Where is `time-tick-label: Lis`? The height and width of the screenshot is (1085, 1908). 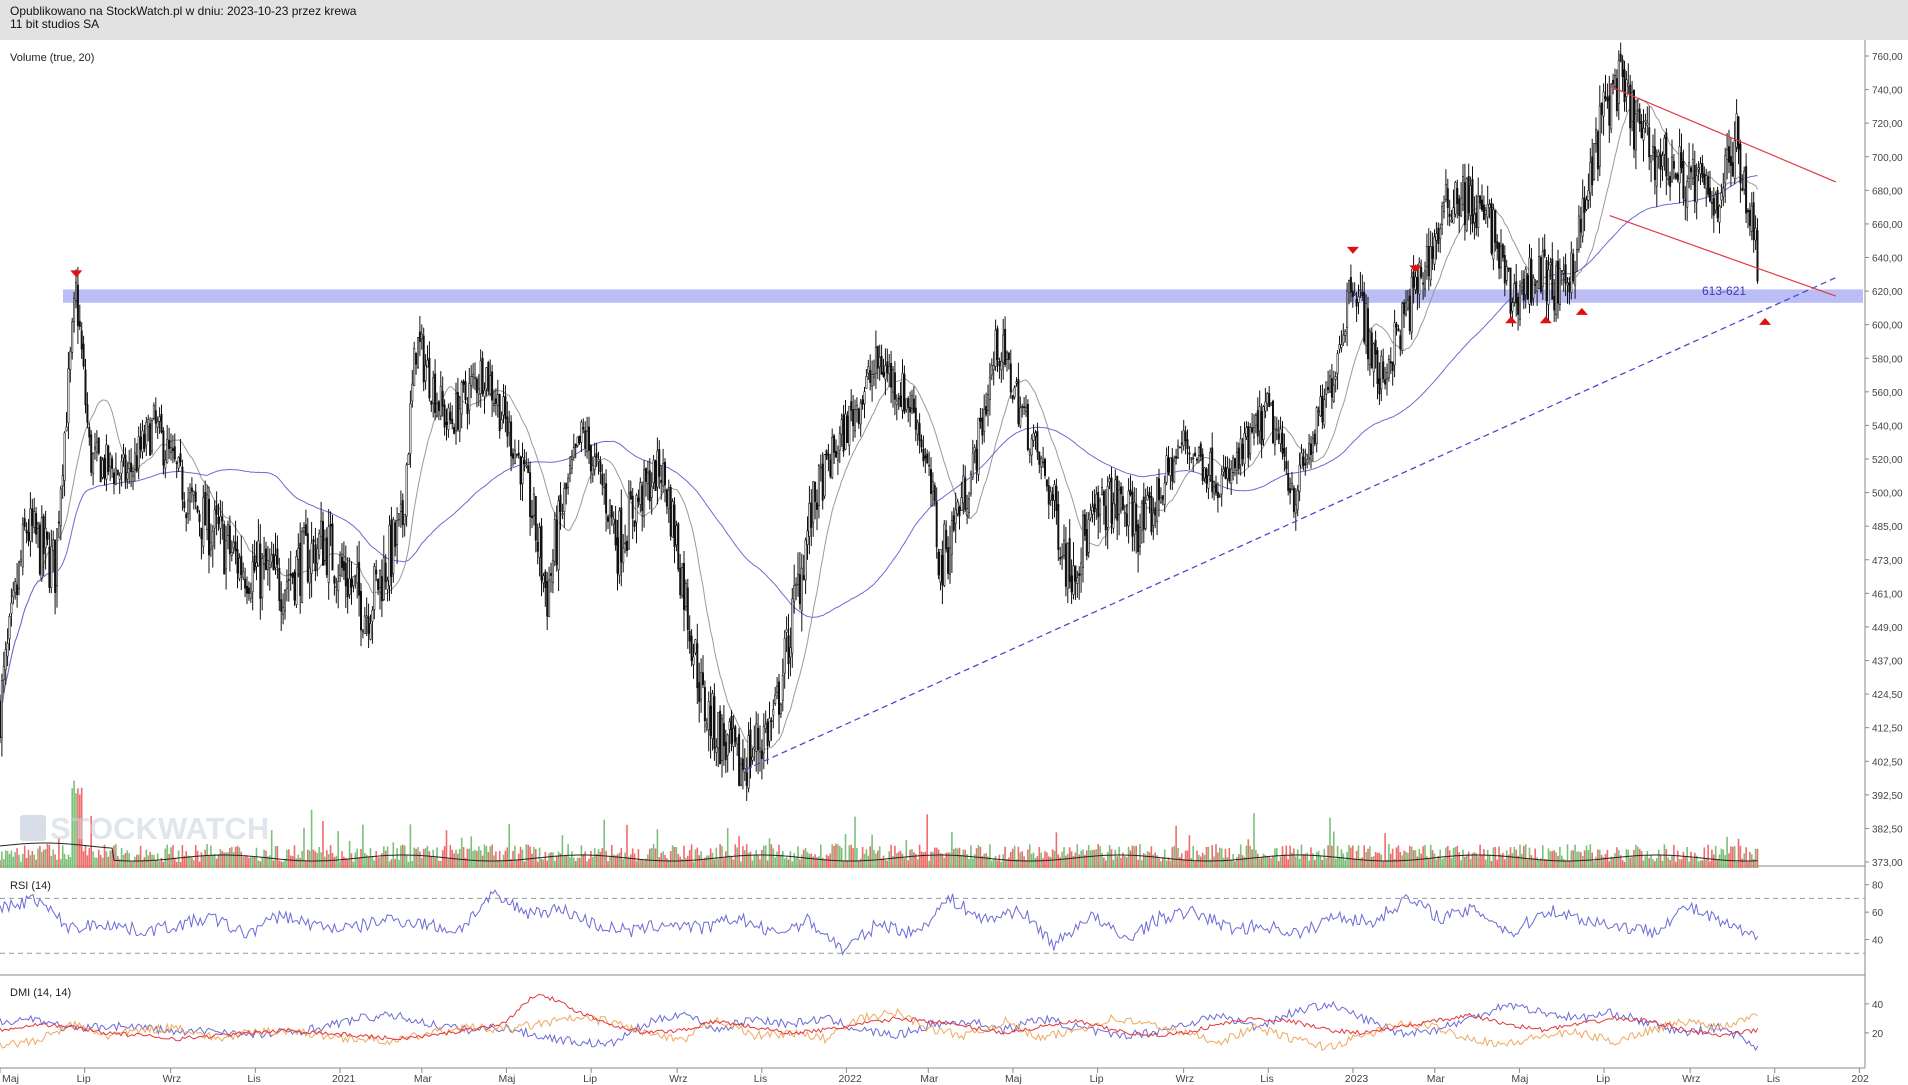 time-tick-label: Lis is located at coordinates (760, 1079).